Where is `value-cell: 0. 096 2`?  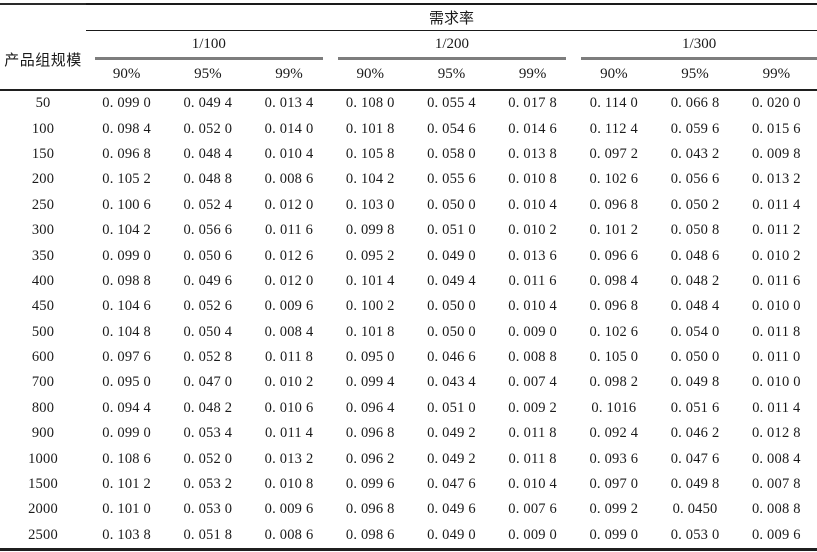 value-cell: 0. 096 2 is located at coordinates (370, 458).